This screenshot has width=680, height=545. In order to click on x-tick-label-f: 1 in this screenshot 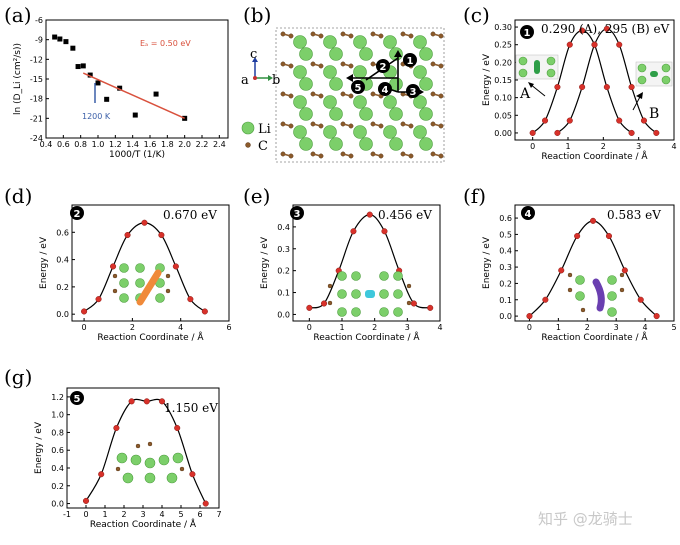, I will do `click(558, 327)`.